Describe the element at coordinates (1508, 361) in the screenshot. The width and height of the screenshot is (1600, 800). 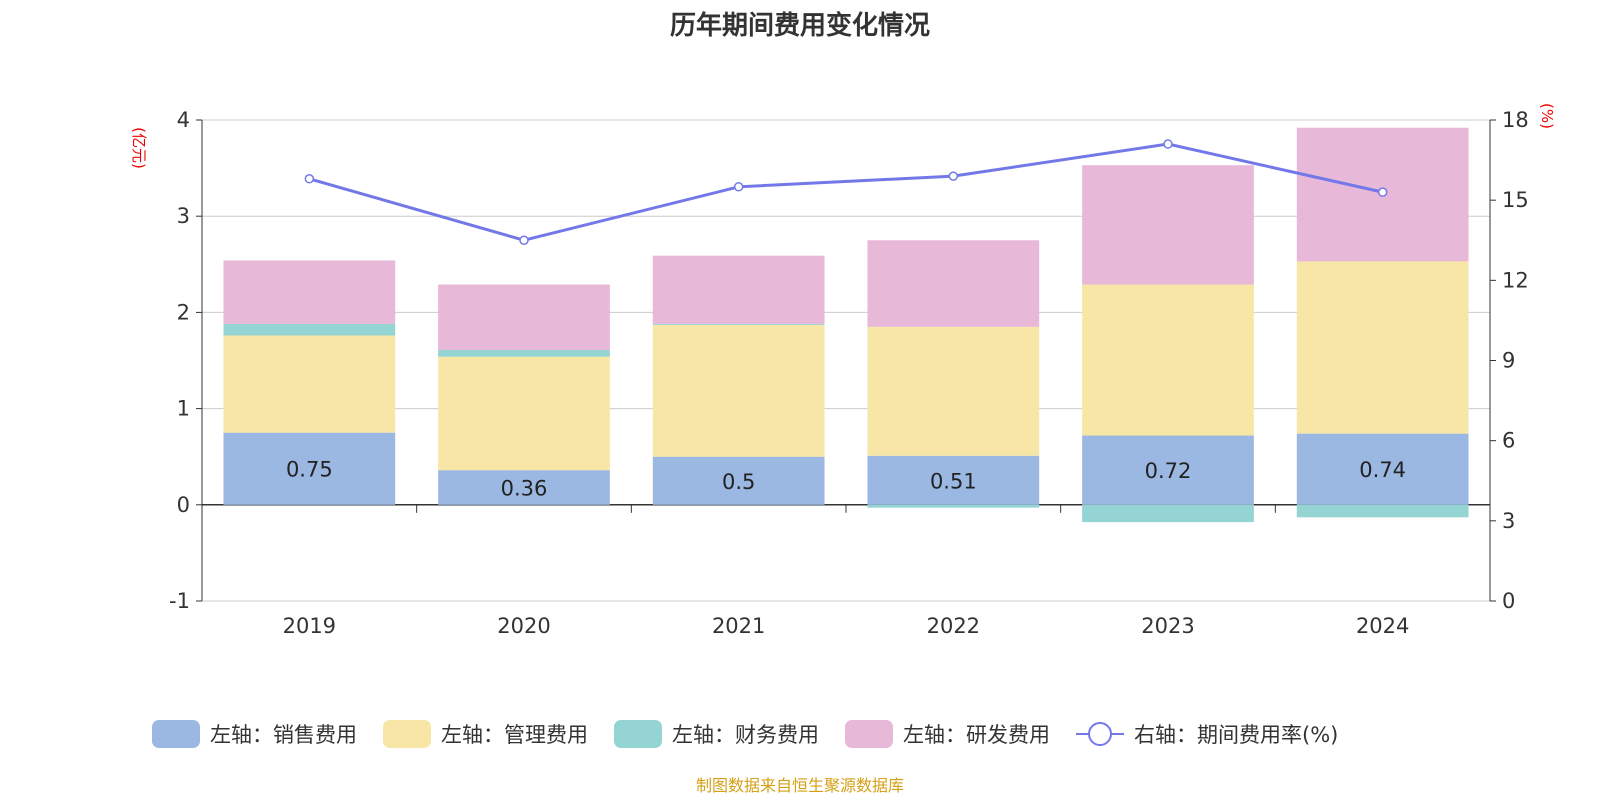
I see `right-tick-label: 9` at that location.